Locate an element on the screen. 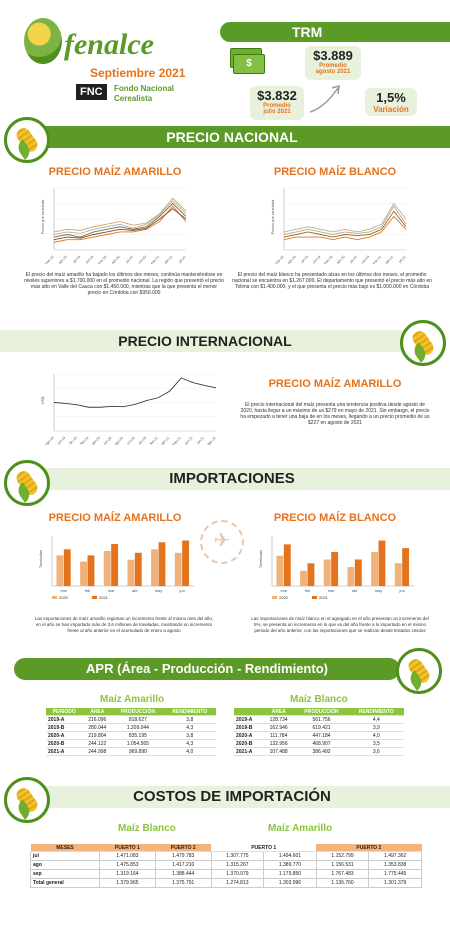  x-tick-label: abr-19 is located at coordinates (63, 259).